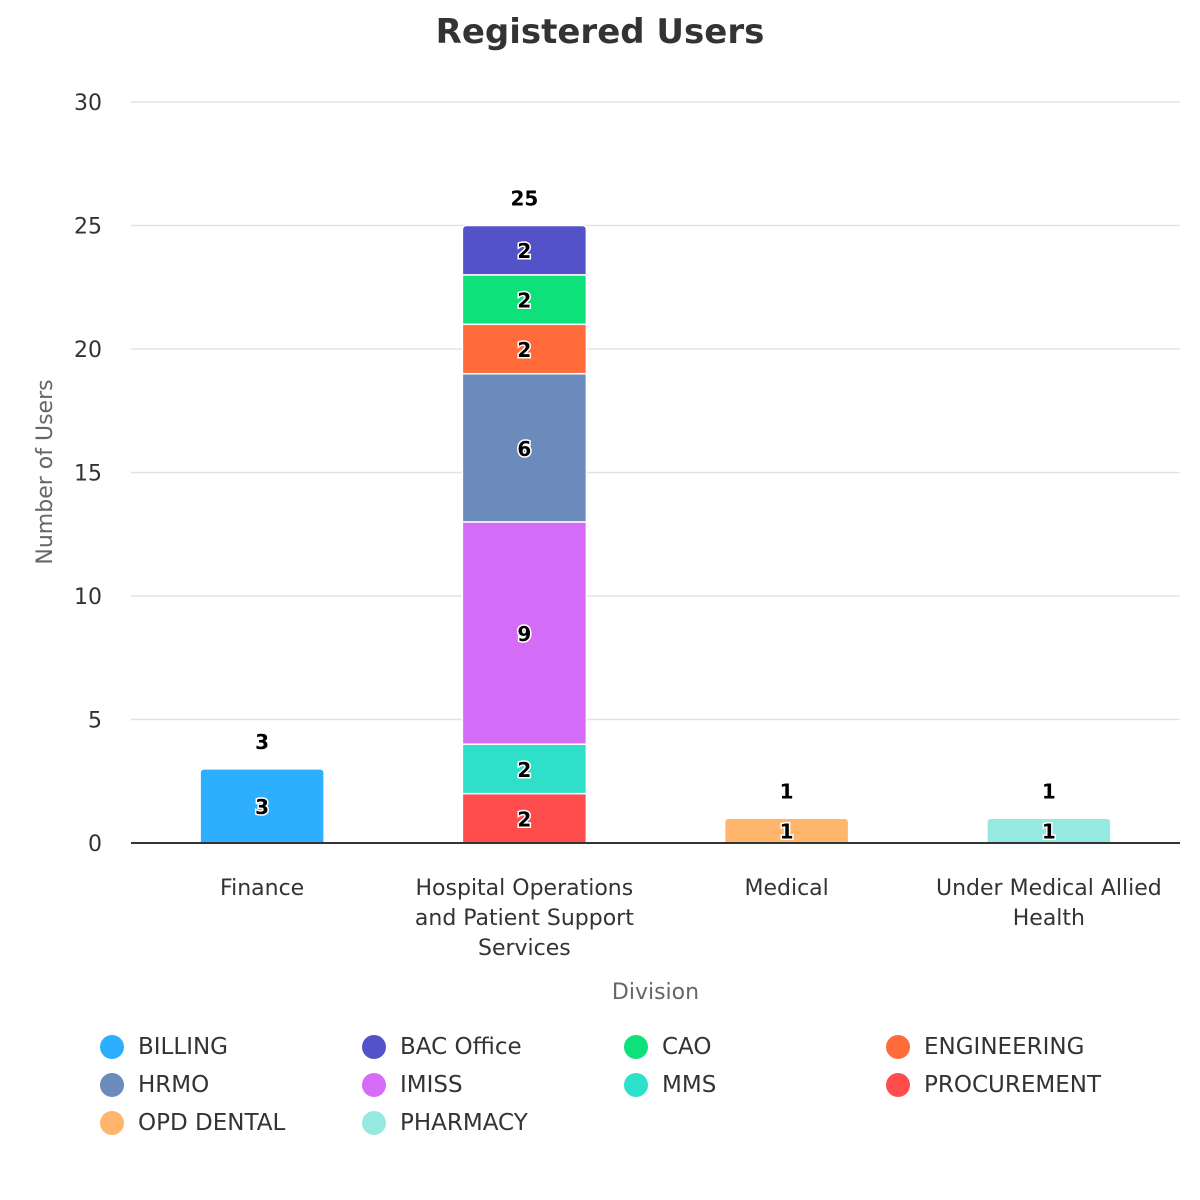  What do you see at coordinates (655, 992) in the screenshot?
I see `x-axis-title: Division` at bounding box center [655, 992].